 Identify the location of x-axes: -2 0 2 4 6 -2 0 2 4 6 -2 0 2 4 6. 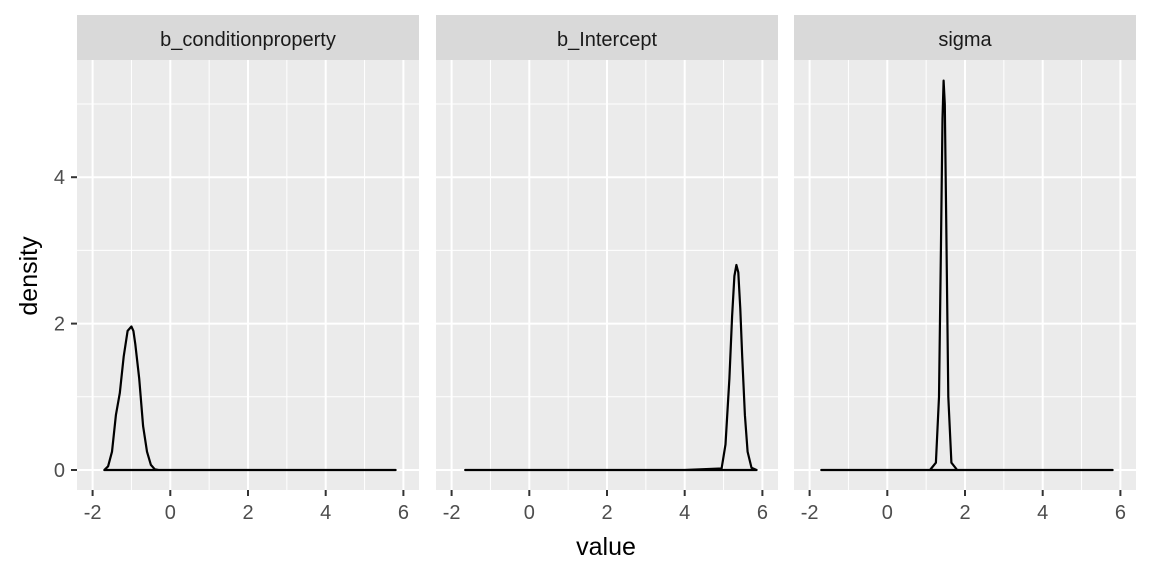
(605, 507).